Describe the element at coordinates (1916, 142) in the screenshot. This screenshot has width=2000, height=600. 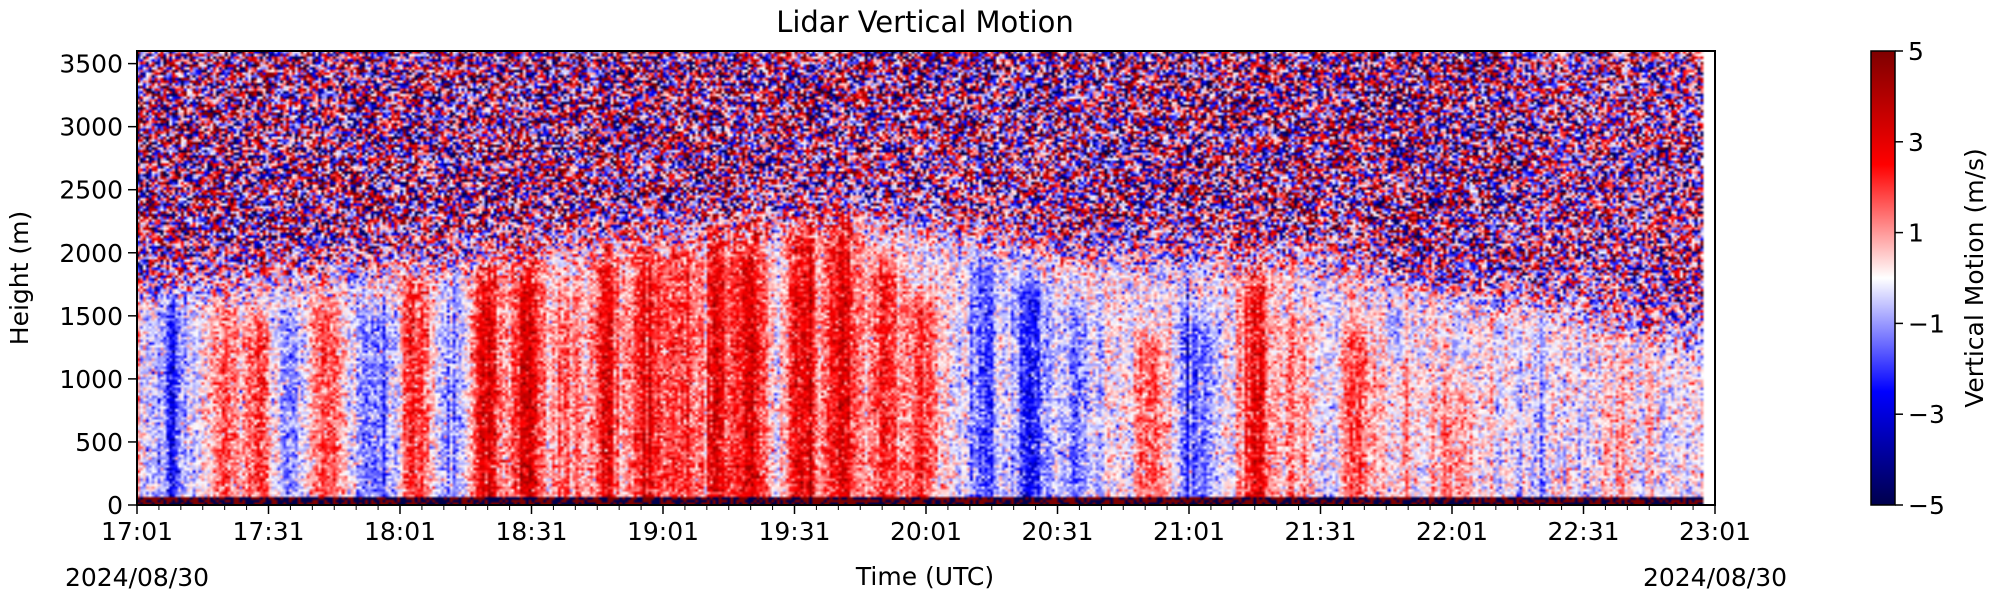
I see `colorbar-tick-label: 3` at that location.